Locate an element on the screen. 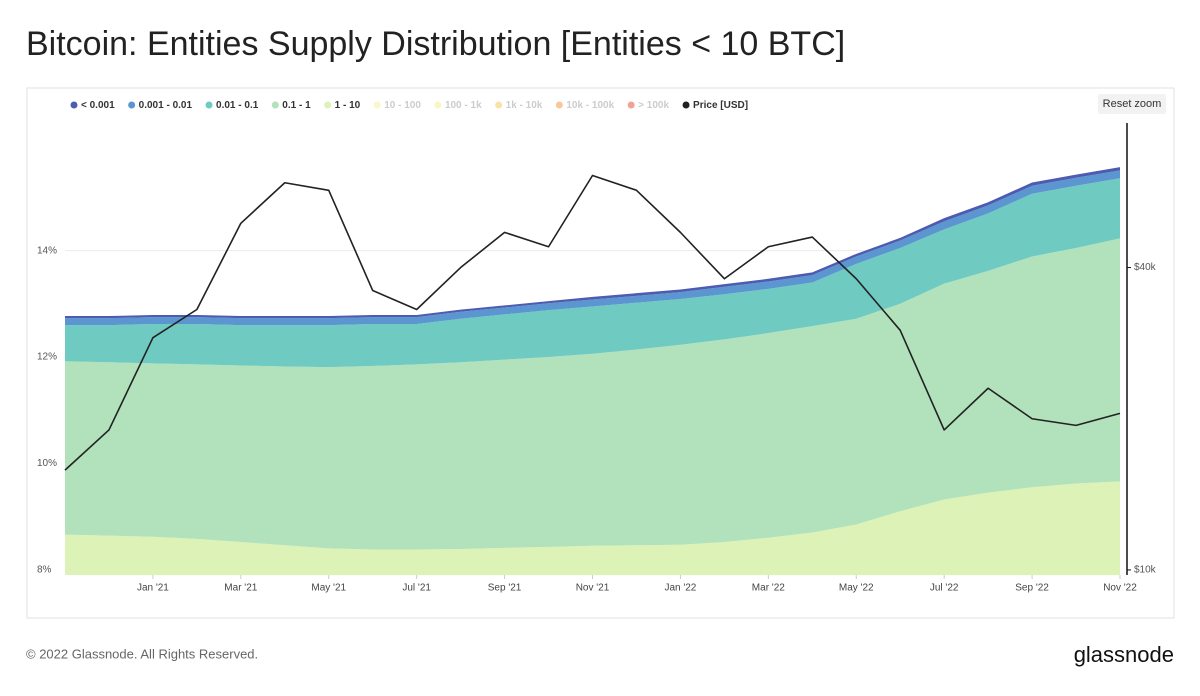  reset-zoom: Reset zoom is located at coordinates (1132, 104).